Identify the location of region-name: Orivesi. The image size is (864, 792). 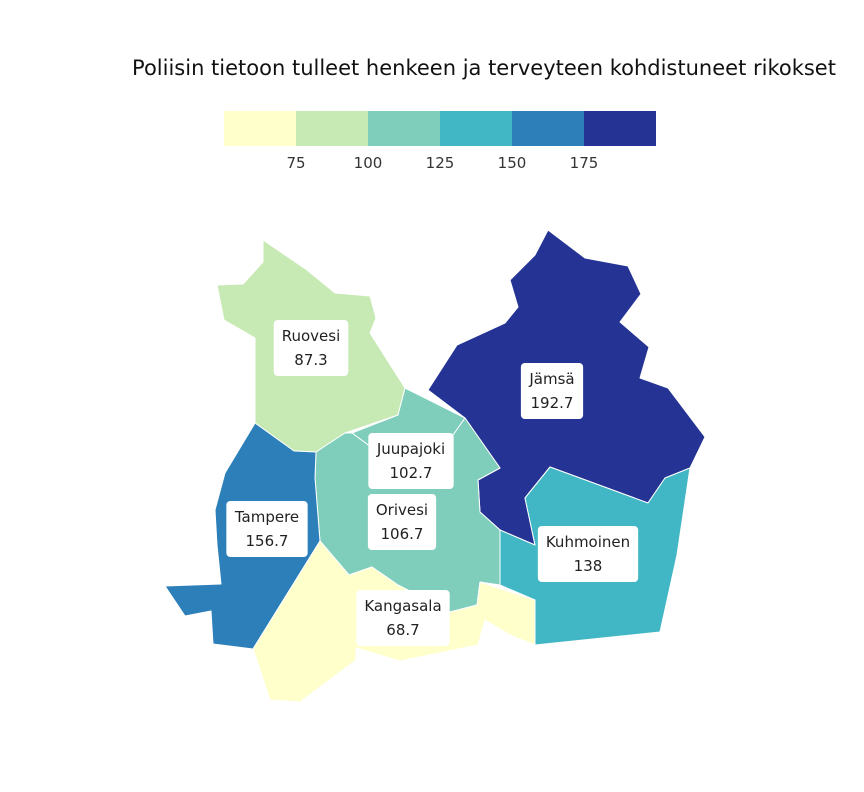
(402, 510).